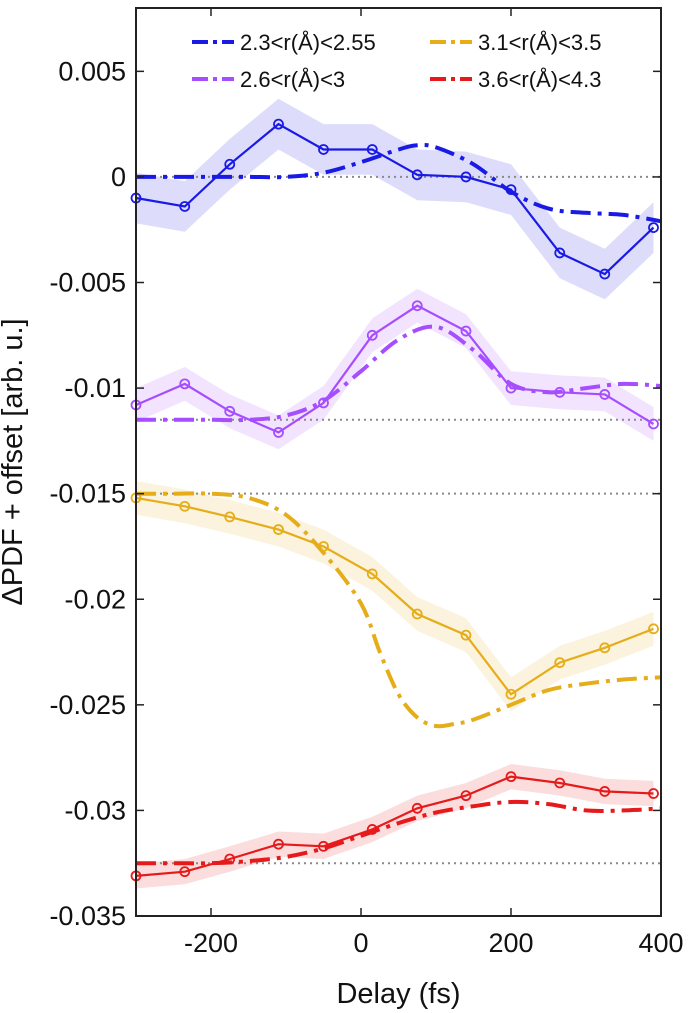  I want to click on y-tick-label: -0.025, so click(87, 705).